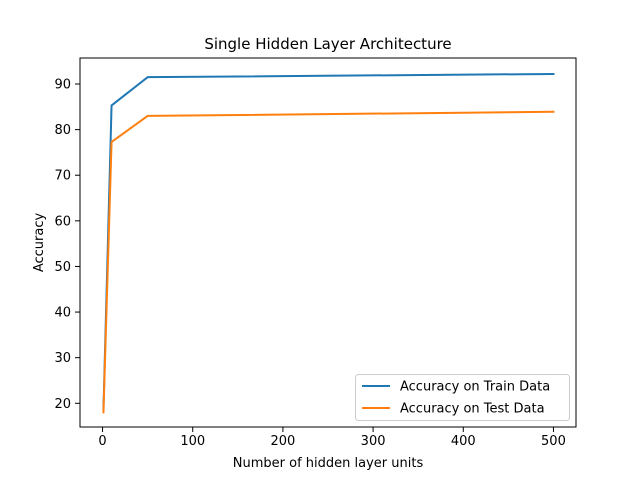 This screenshot has width=640, height=480. What do you see at coordinates (62, 221) in the screenshot?
I see `y-tick-label: 60` at bounding box center [62, 221].